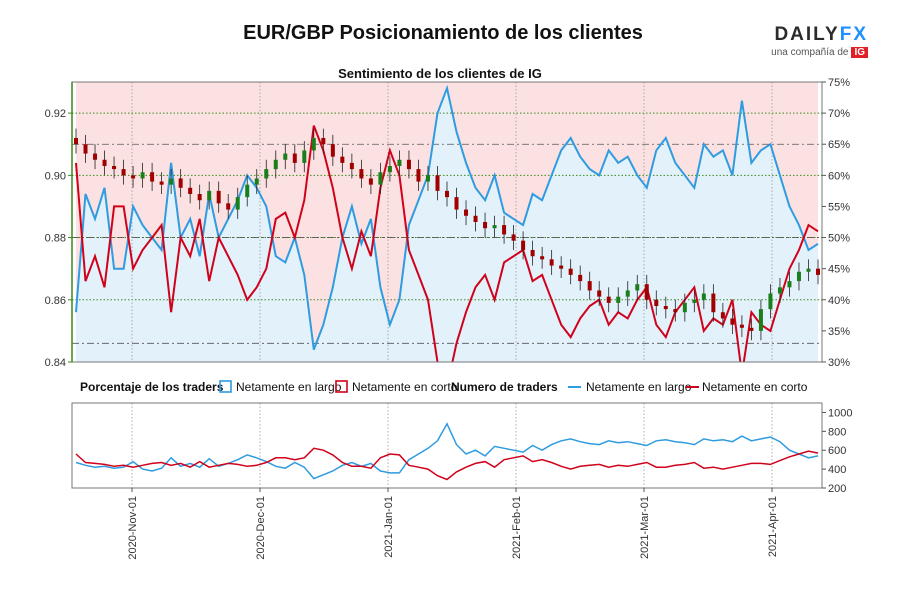 Image resolution: width=900 pixels, height=600 pixels. I want to click on traders-tick-label: 1000, so click(840, 413).